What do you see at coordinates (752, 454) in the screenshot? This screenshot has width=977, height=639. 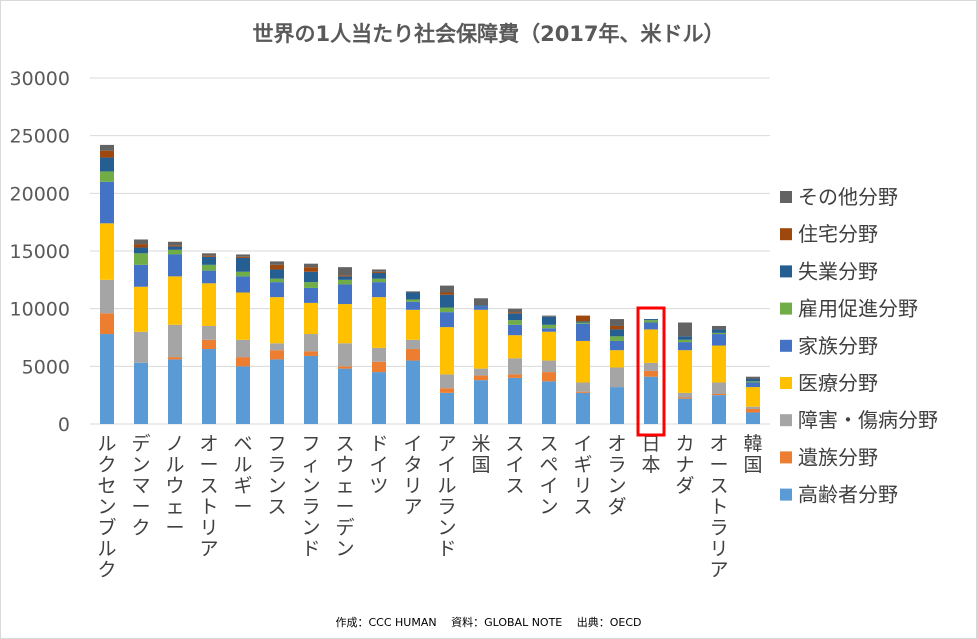 I see `x-tick-label: 韓国` at bounding box center [752, 454].